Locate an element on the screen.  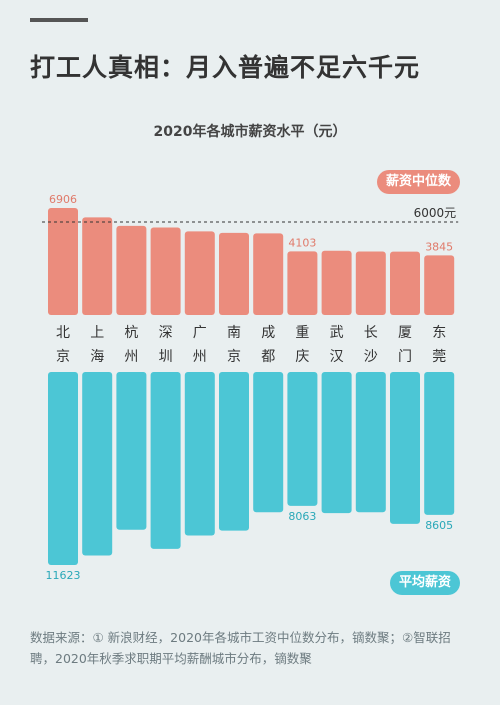
city-label: 都 is located at coordinates (268, 357).